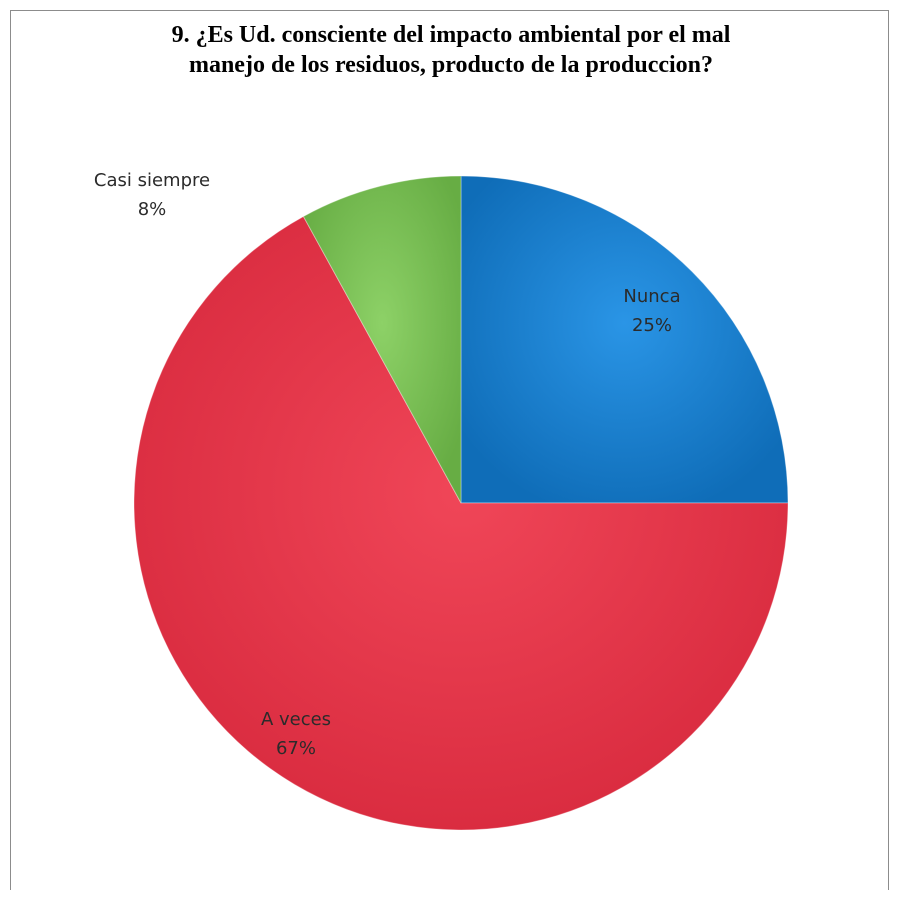  What do you see at coordinates (296, 748) in the screenshot?
I see `data-label-a-veces-percent: 67%` at bounding box center [296, 748].